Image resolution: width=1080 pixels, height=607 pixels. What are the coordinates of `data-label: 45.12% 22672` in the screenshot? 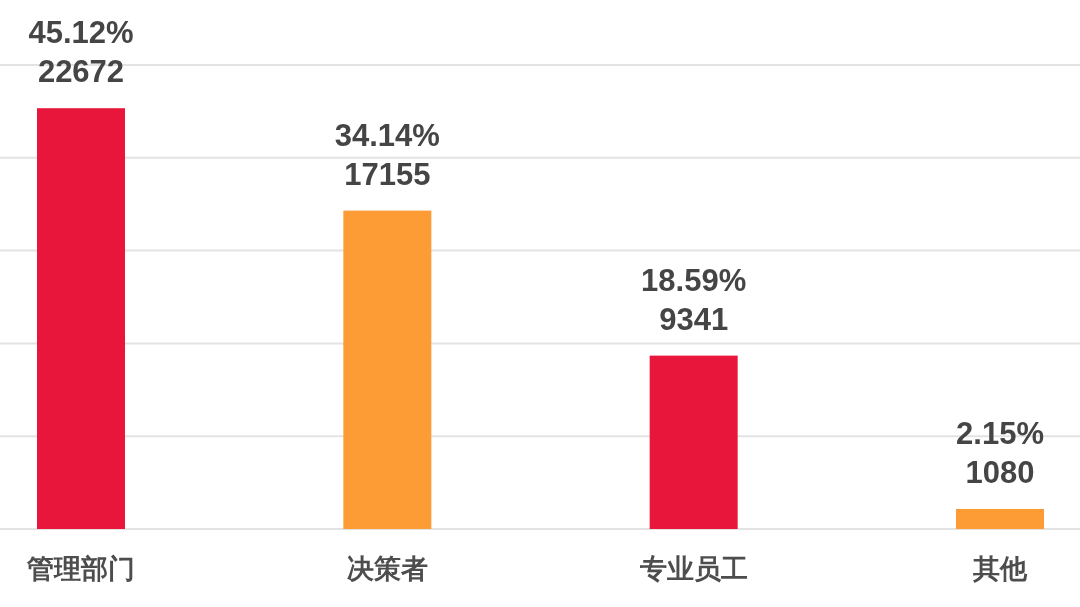 It's located at (81, 52).